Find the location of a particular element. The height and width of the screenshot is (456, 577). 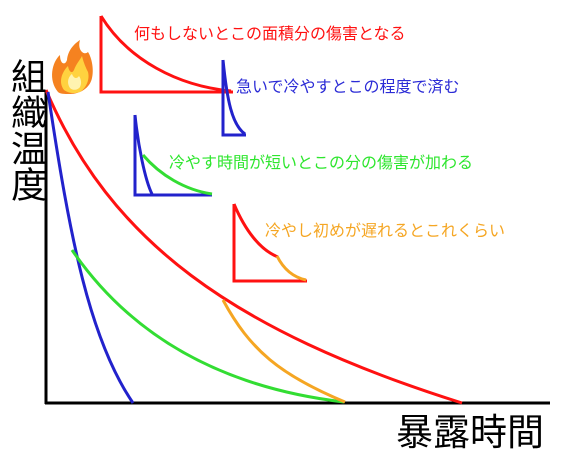

note-no-treatment: 何もしないとこの面積分の傷害となる is located at coordinates (270, 33).